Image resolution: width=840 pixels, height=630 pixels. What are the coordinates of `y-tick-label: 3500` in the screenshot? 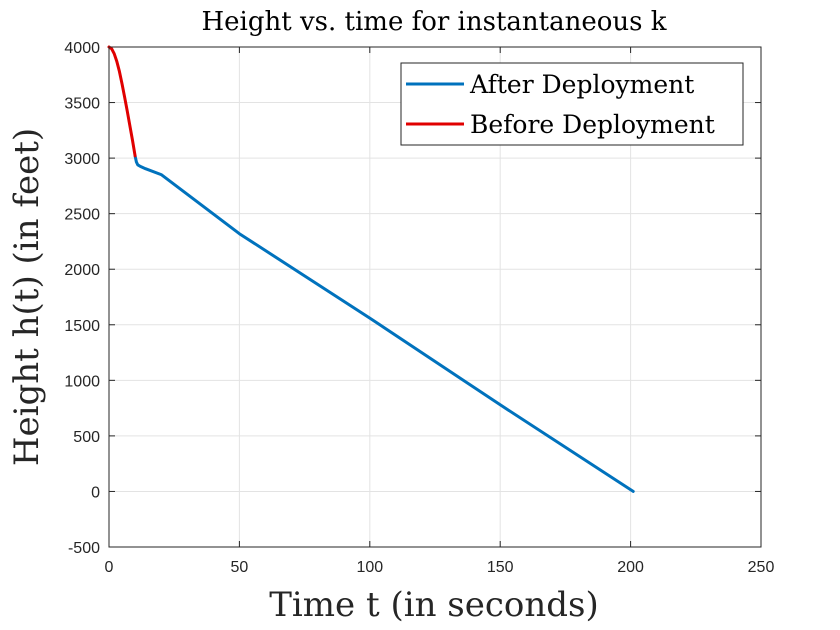 It's located at (82, 104).